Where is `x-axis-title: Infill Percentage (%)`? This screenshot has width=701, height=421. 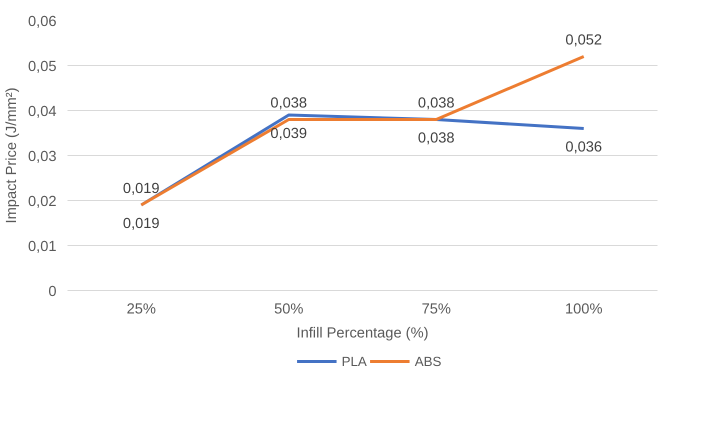
x-axis-title: Infill Percentage (%) is located at coordinates (362, 334).